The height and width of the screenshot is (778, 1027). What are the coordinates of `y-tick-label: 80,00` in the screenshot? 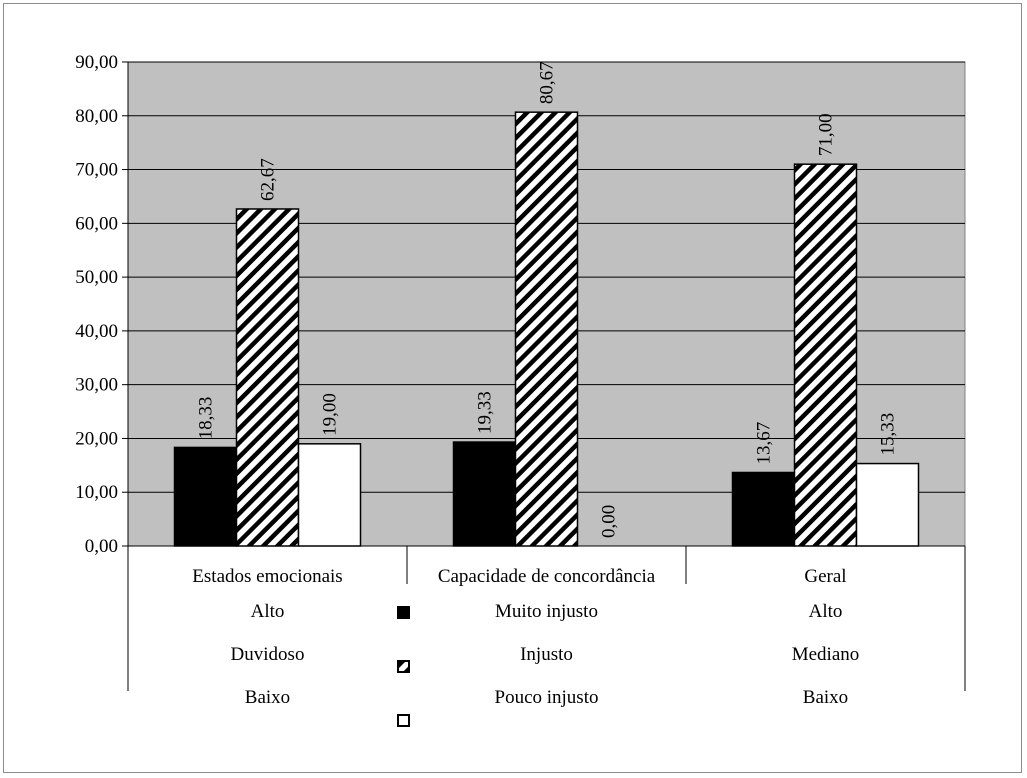 It's located at (96, 116).